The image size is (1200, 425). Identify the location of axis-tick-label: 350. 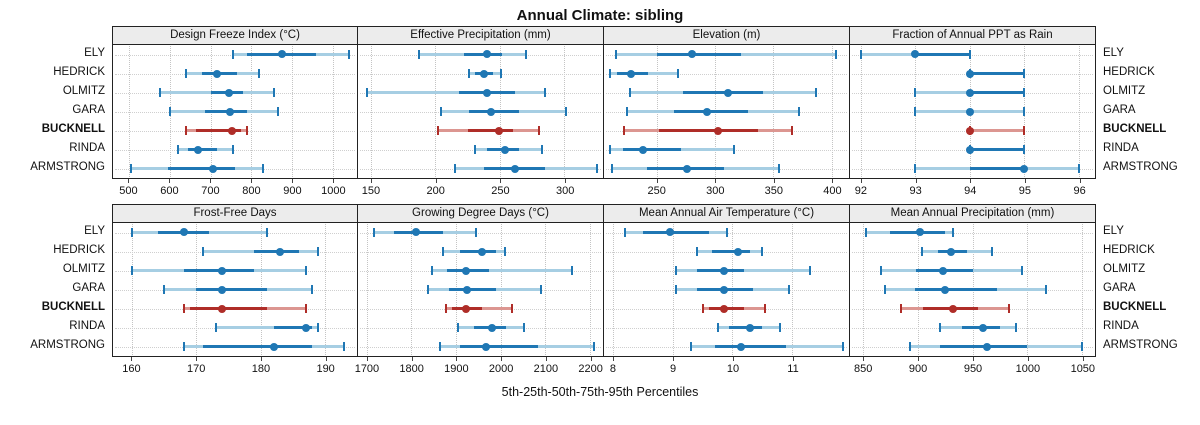
(774, 191).